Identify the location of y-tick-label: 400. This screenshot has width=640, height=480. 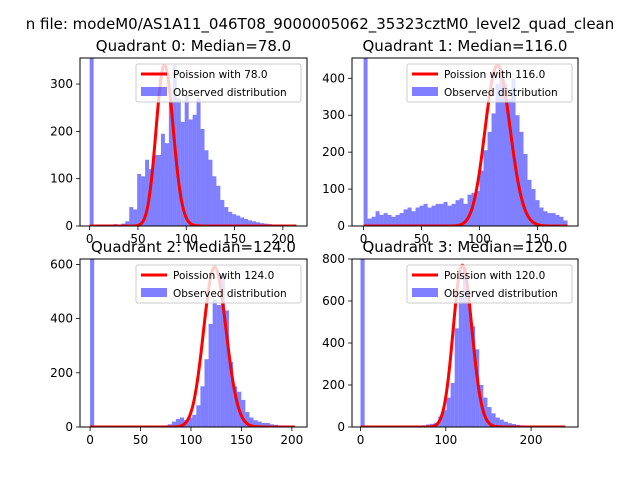
(333, 78).